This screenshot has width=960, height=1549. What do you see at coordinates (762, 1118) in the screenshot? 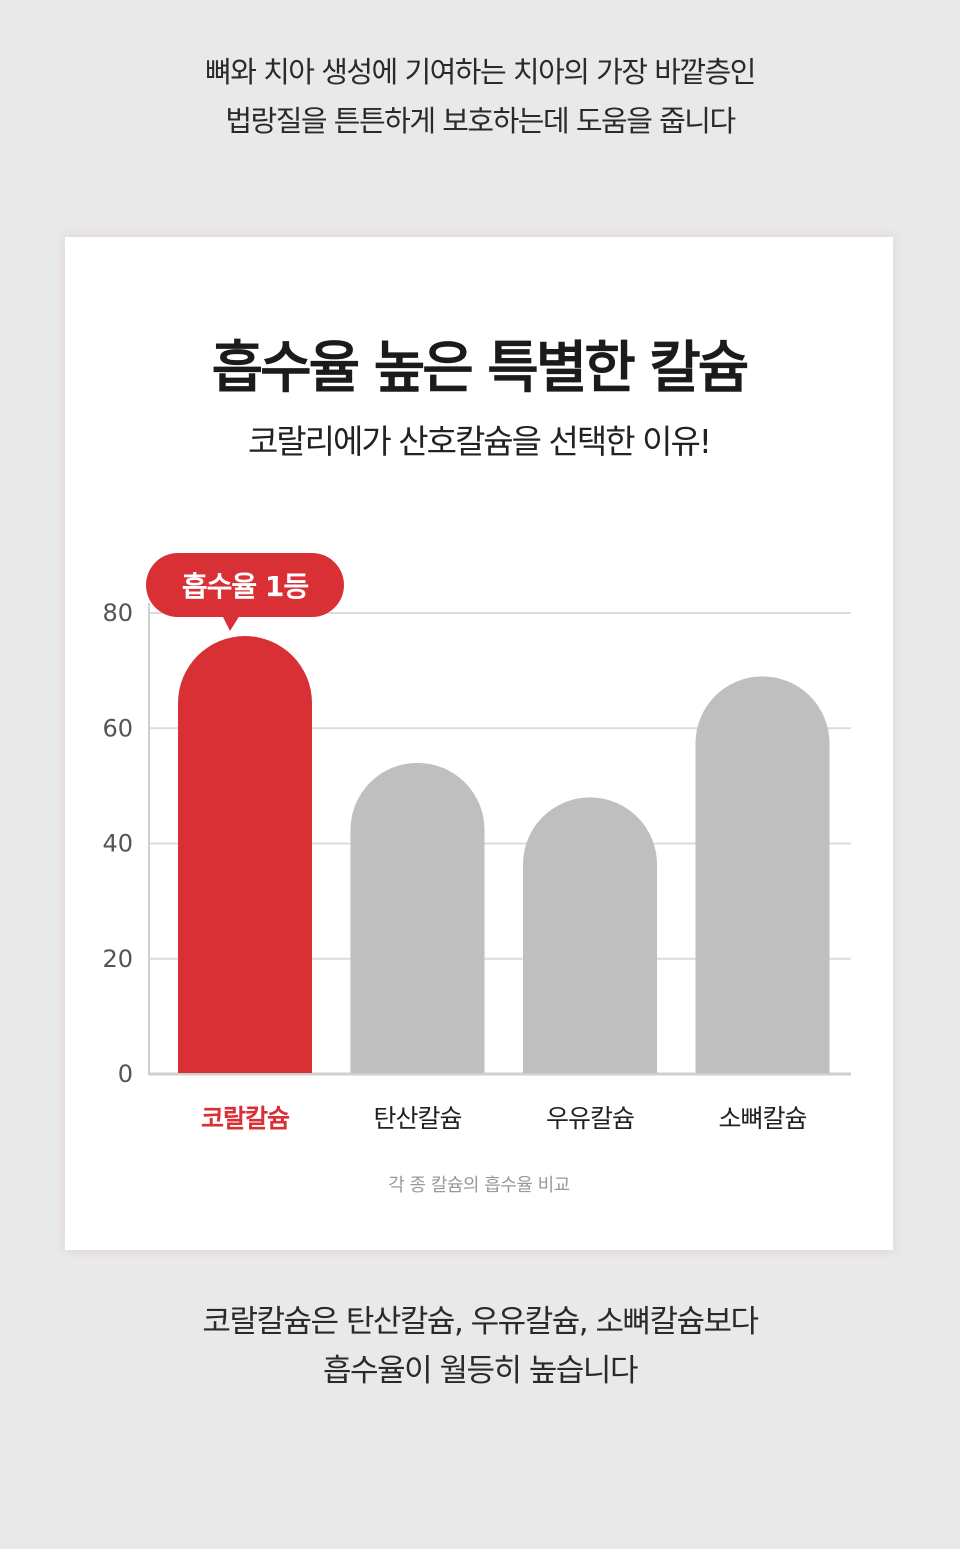
I see `category-label: 소뼈칼슘` at bounding box center [762, 1118].